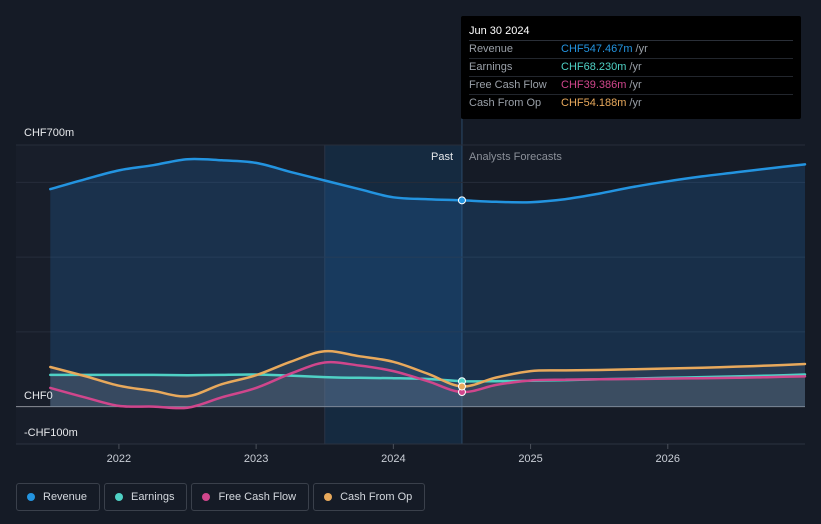 This screenshot has height=524, width=821. I want to click on revenue-line, so click(428, 180).